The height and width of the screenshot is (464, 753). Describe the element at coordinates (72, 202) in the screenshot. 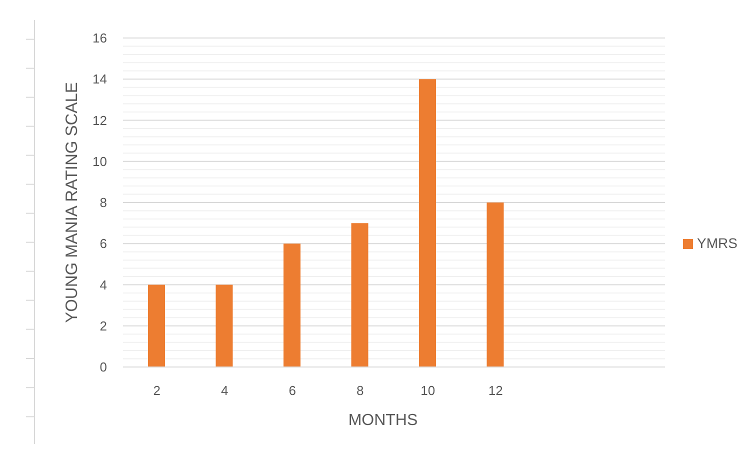

I see `y-axis-title: YOUNG MANIA RATING SCALE` at that location.